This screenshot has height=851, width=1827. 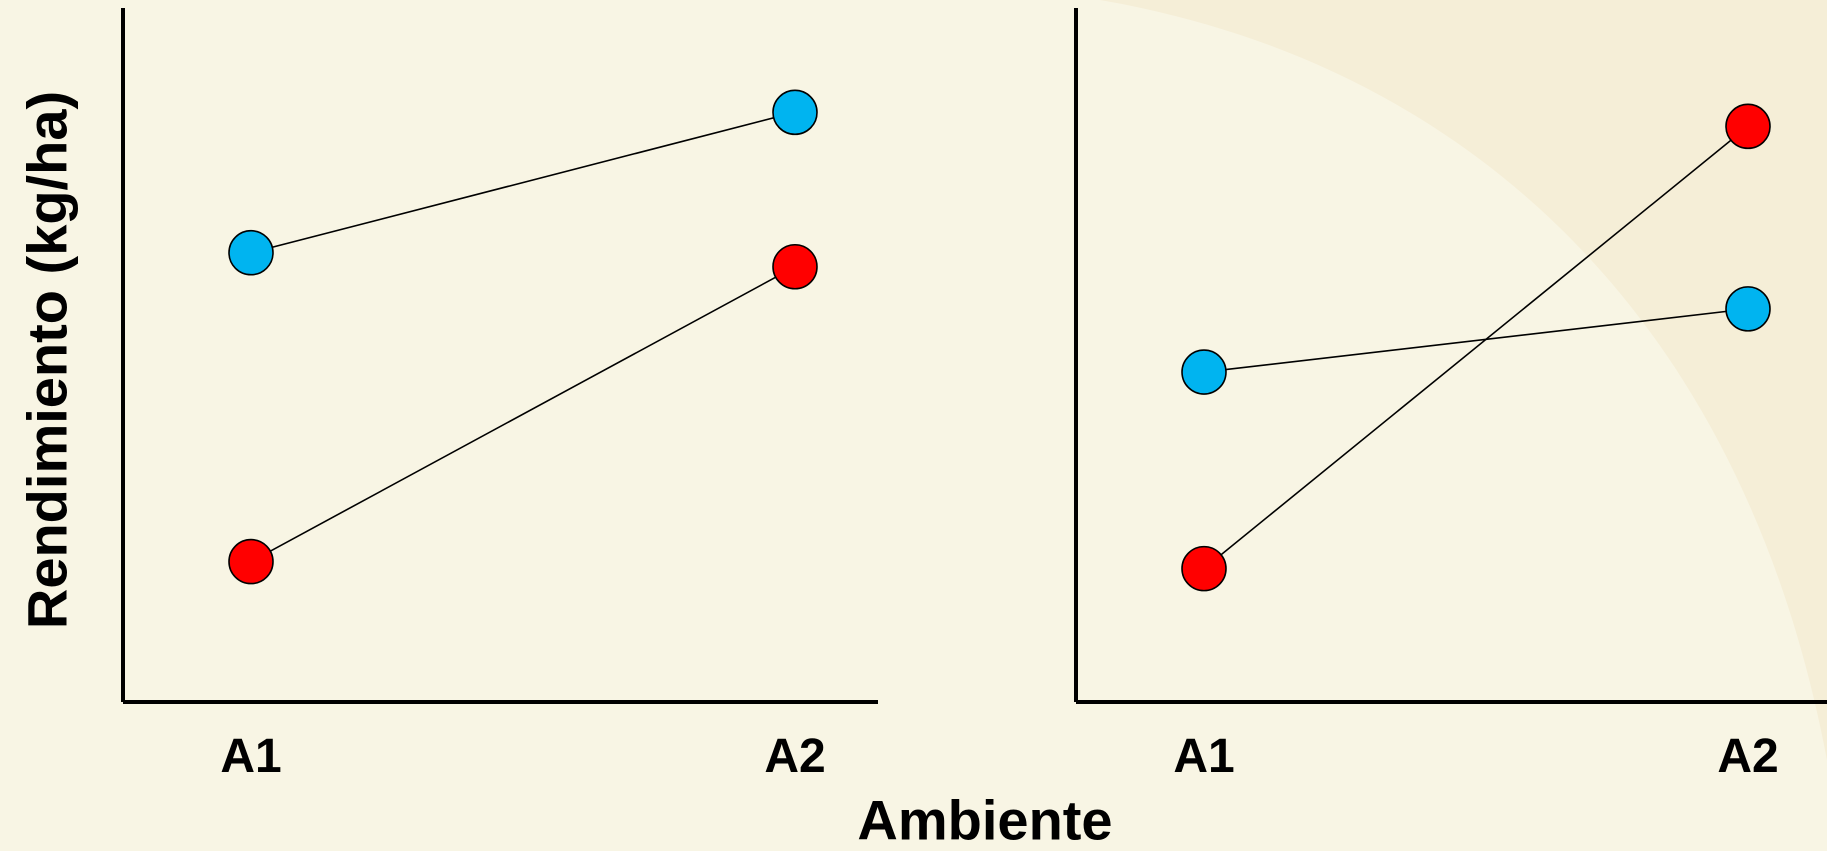 I want to click on y-axis-label: Rendimiento (kg/ha), so click(x=47, y=360).